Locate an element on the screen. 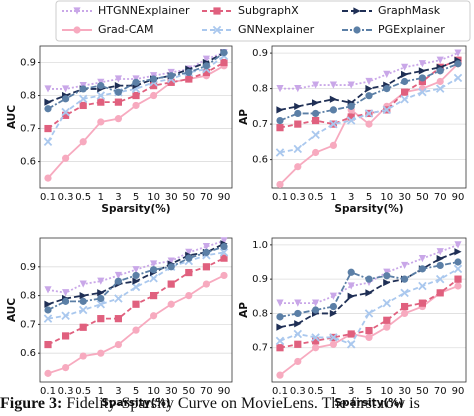 This screenshot has width=474, height=416. x-tick-label: 0.1 is located at coordinates (280, 197).